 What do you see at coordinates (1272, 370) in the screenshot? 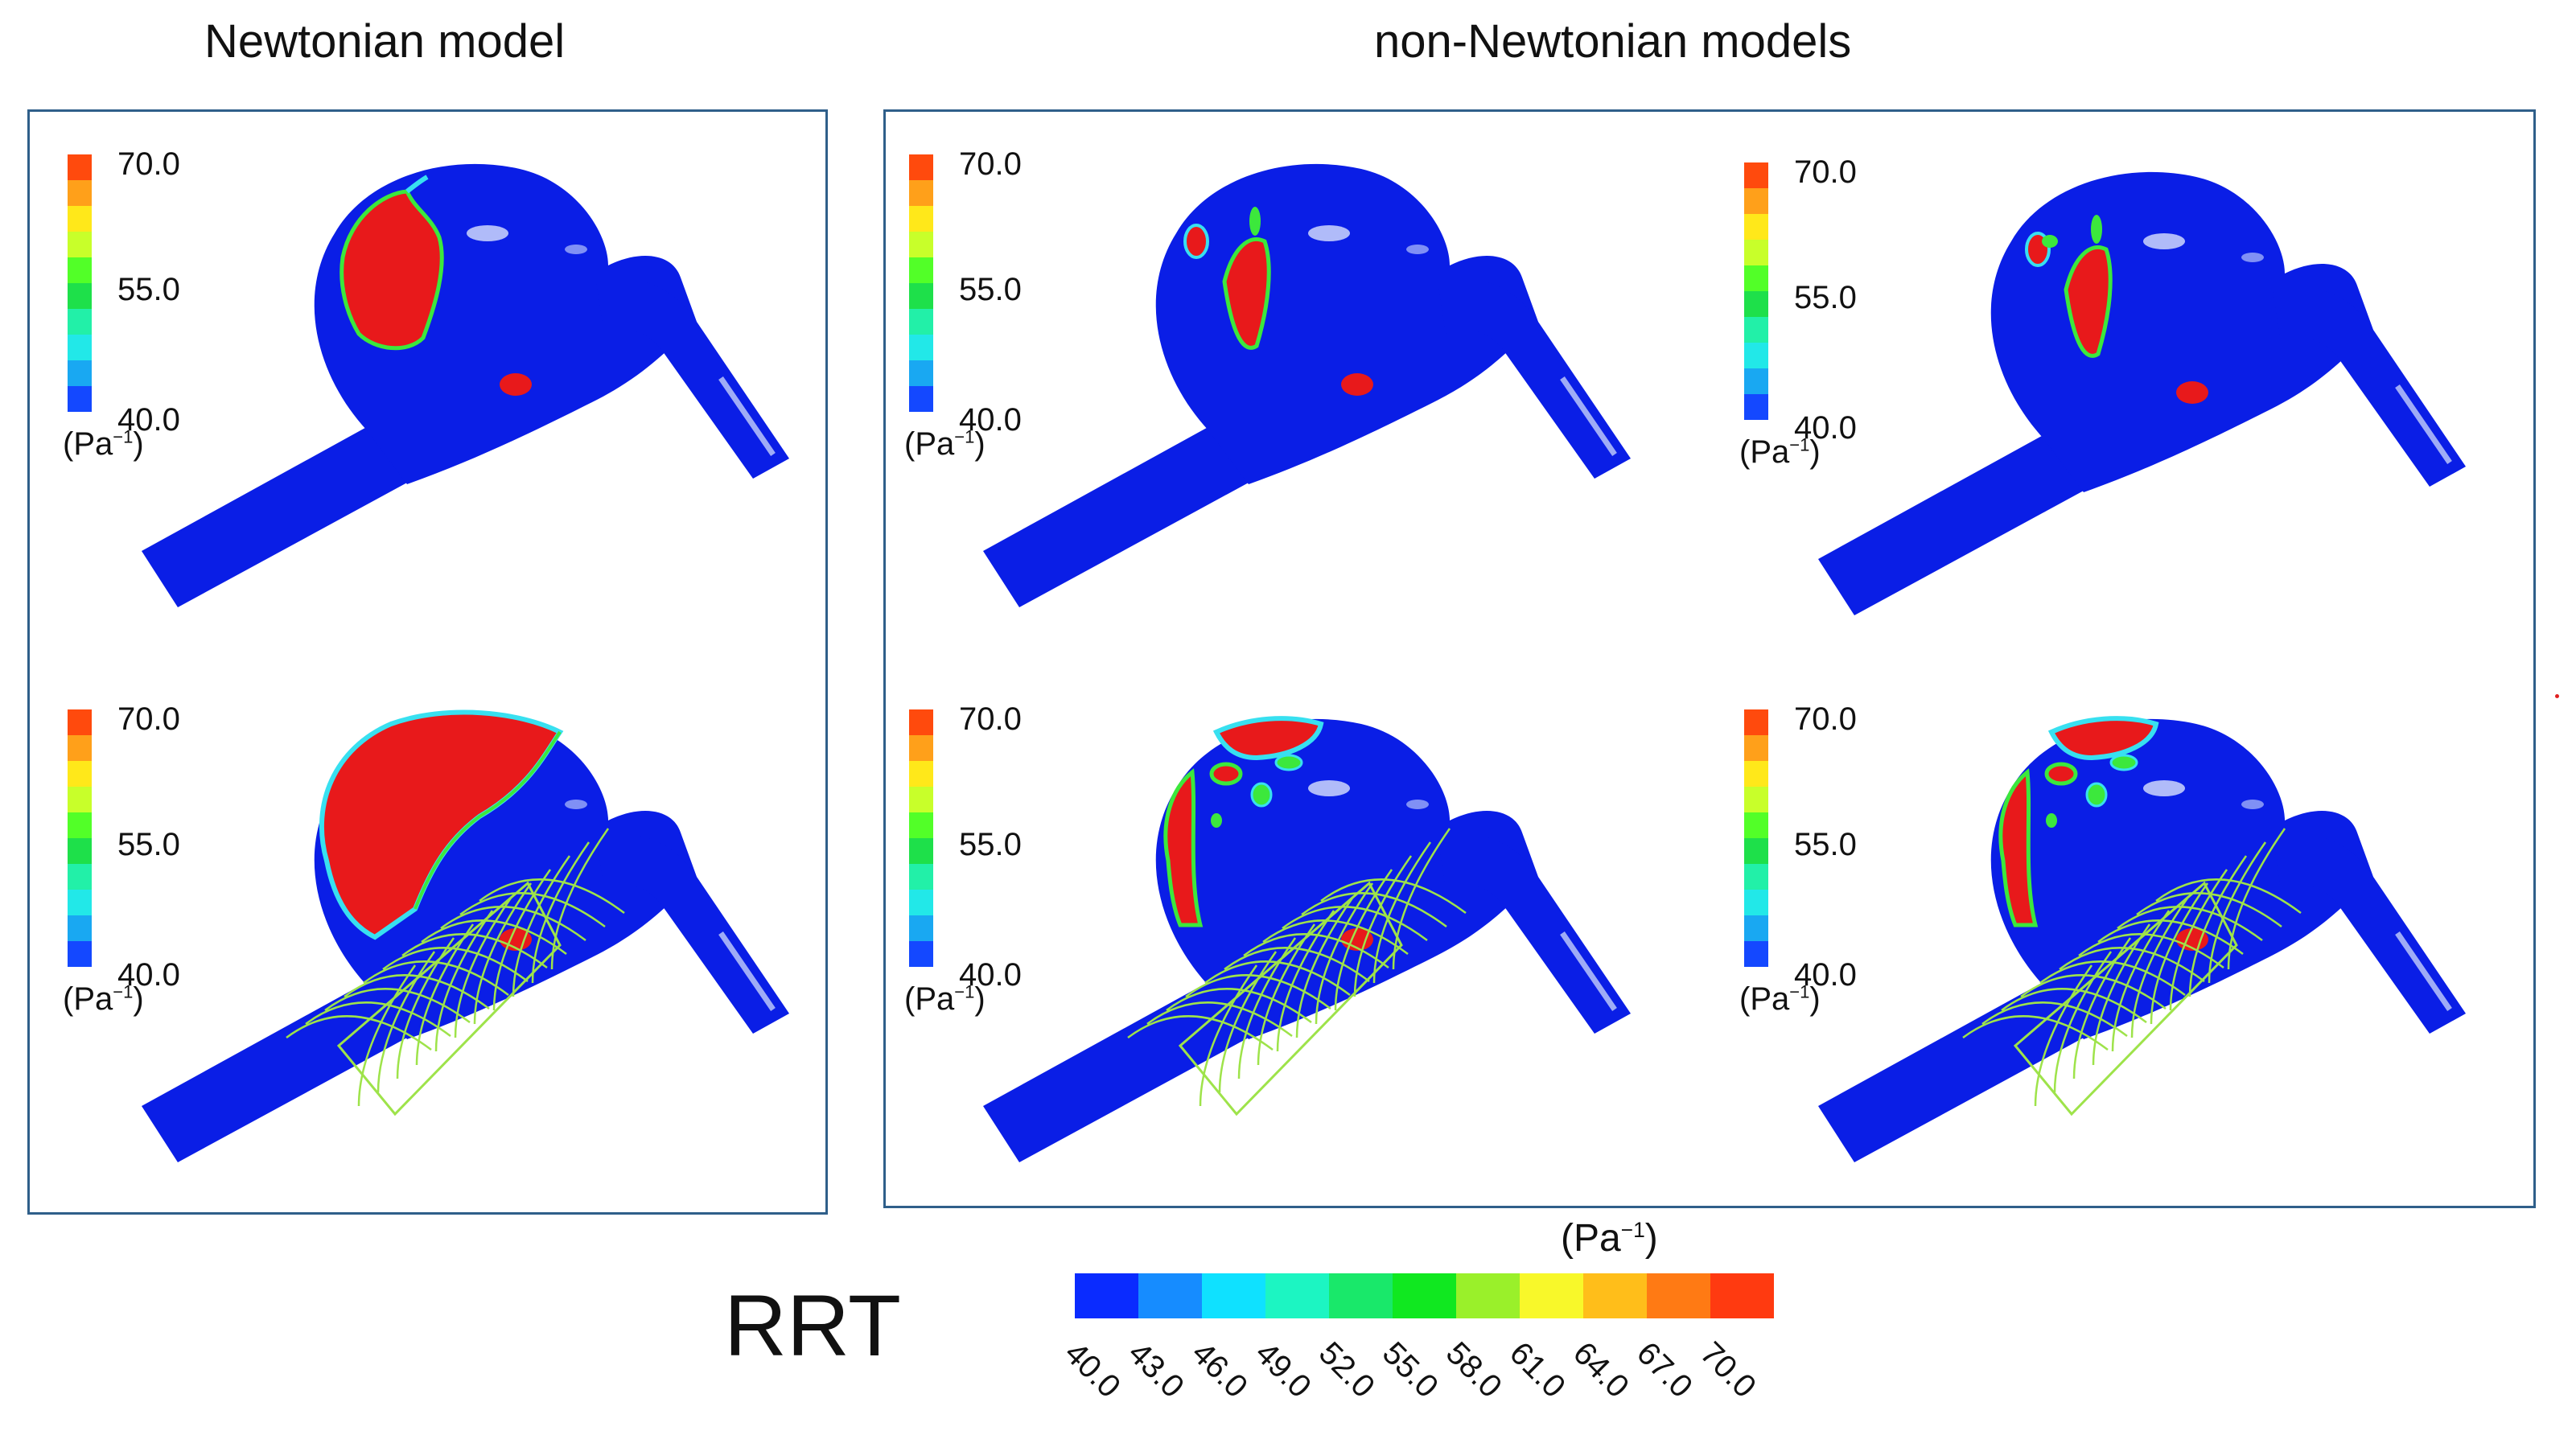
I see `cell-nn-no-stent-a: 70.0 55.0 40.0 (Pa−1)` at bounding box center [1272, 370].